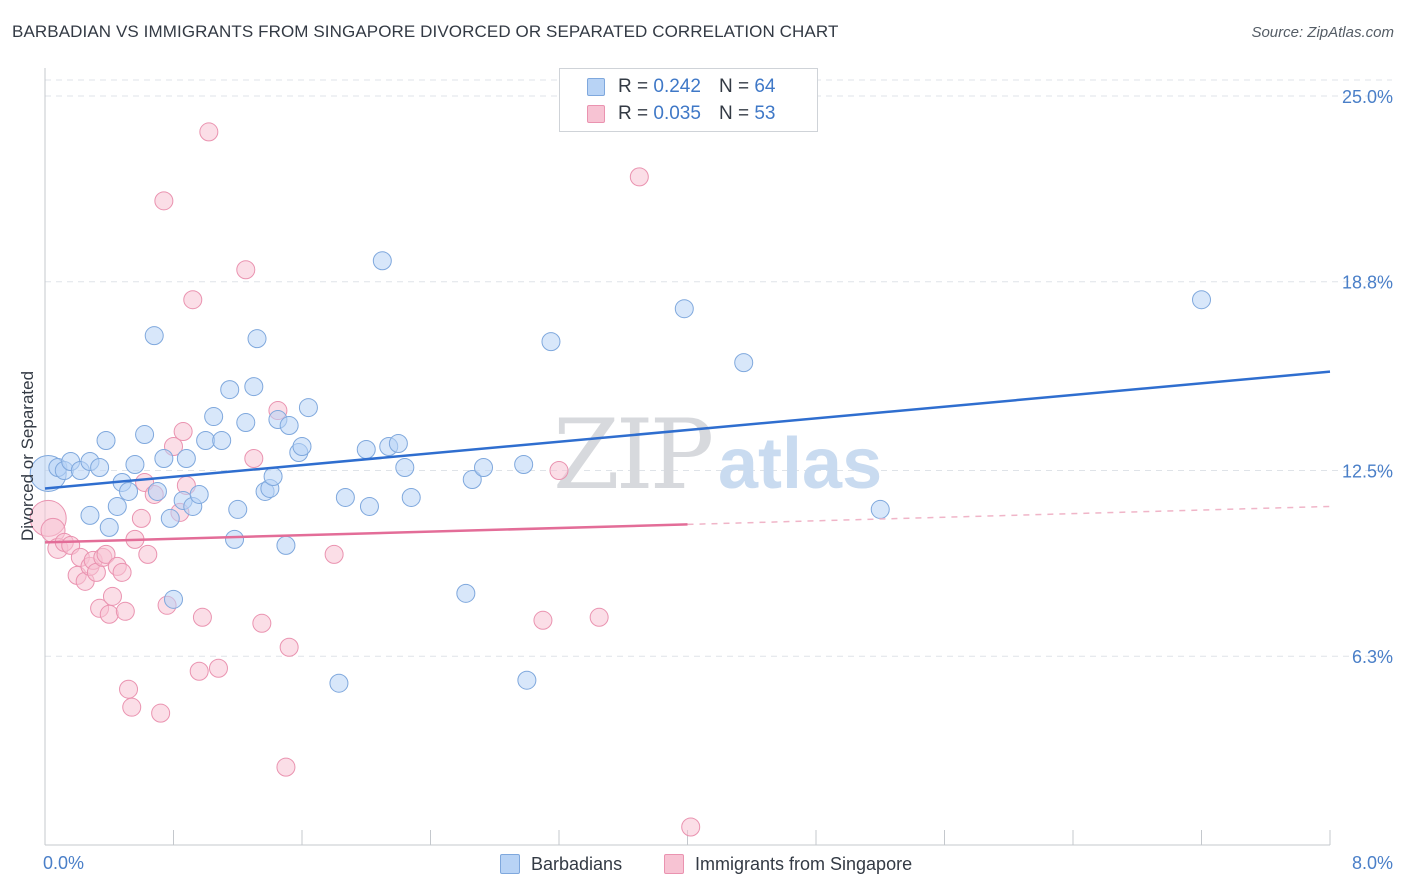  What do you see at coordinates (677, 113) in the screenshot?
I see `legend-r-value: 0.035` at bounding box center [677, 113].